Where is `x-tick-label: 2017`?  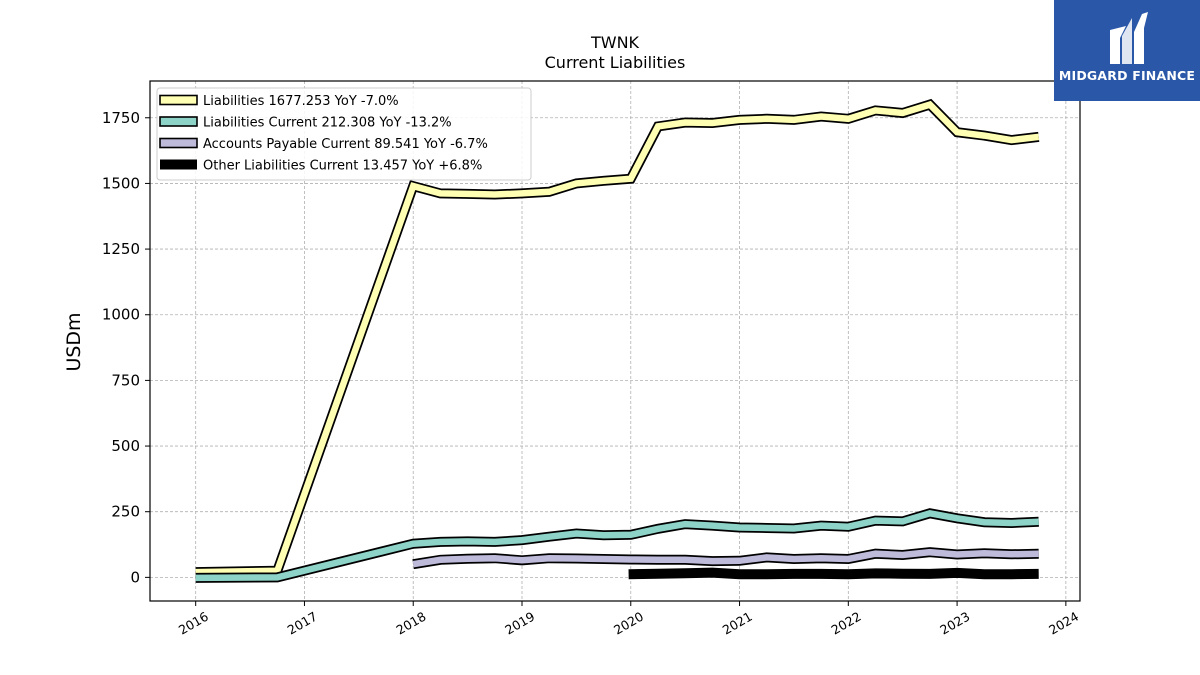
x-tick-label: 2017 is located at coordinates (302, 623).